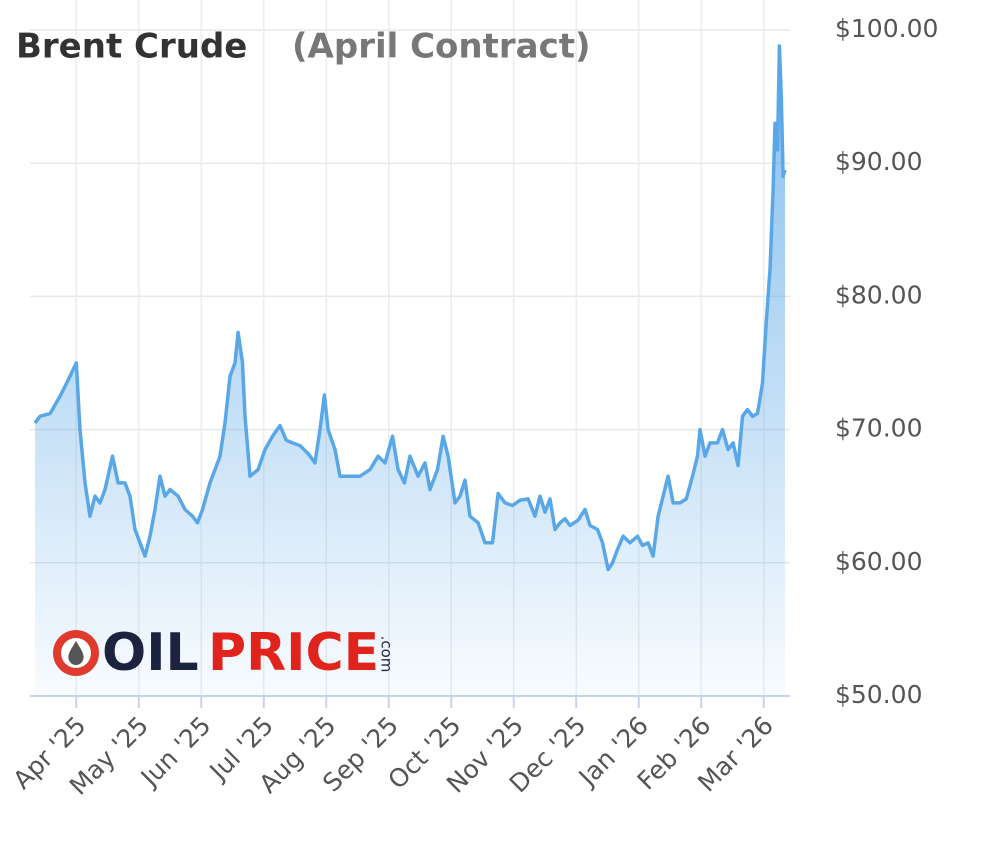 The height and width of the screenshot is (864, 994). Describe the element at coordinates (878, 161) in the screenshot. I see `y-tick-label: $90.00` at that location.